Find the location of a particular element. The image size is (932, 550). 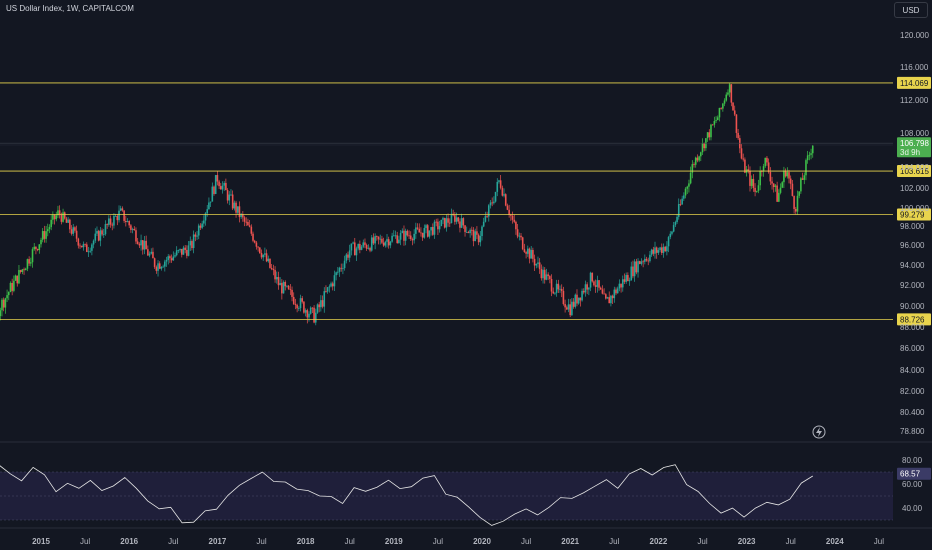

price-tick-label: 120.000 is located at coordinates (914, 35).